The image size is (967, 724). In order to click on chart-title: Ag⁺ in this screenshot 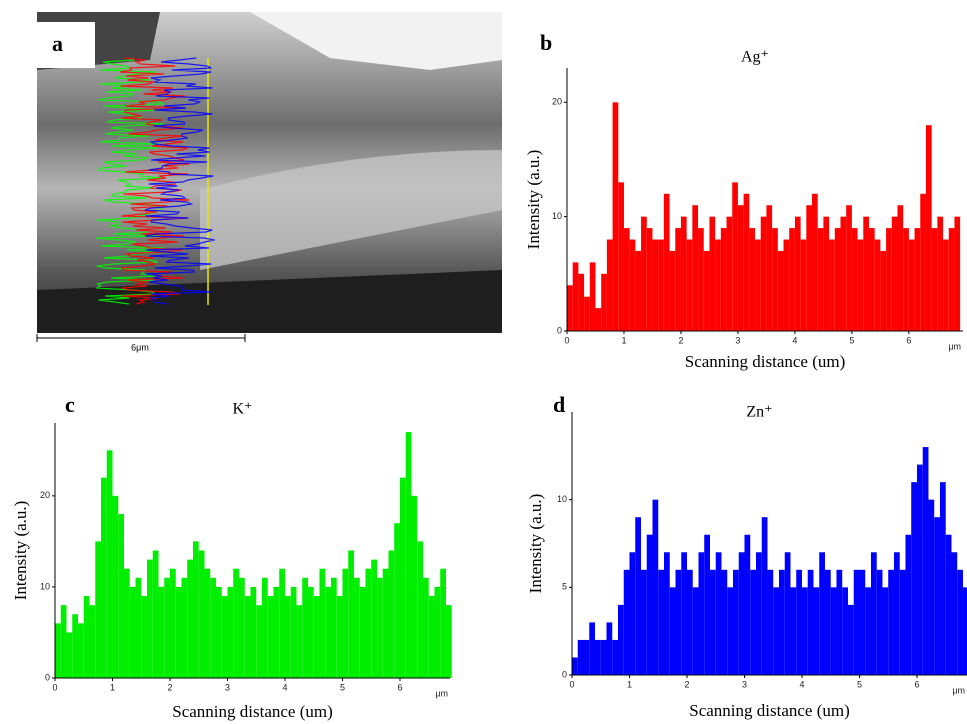, I will do `click(755, 57)`.